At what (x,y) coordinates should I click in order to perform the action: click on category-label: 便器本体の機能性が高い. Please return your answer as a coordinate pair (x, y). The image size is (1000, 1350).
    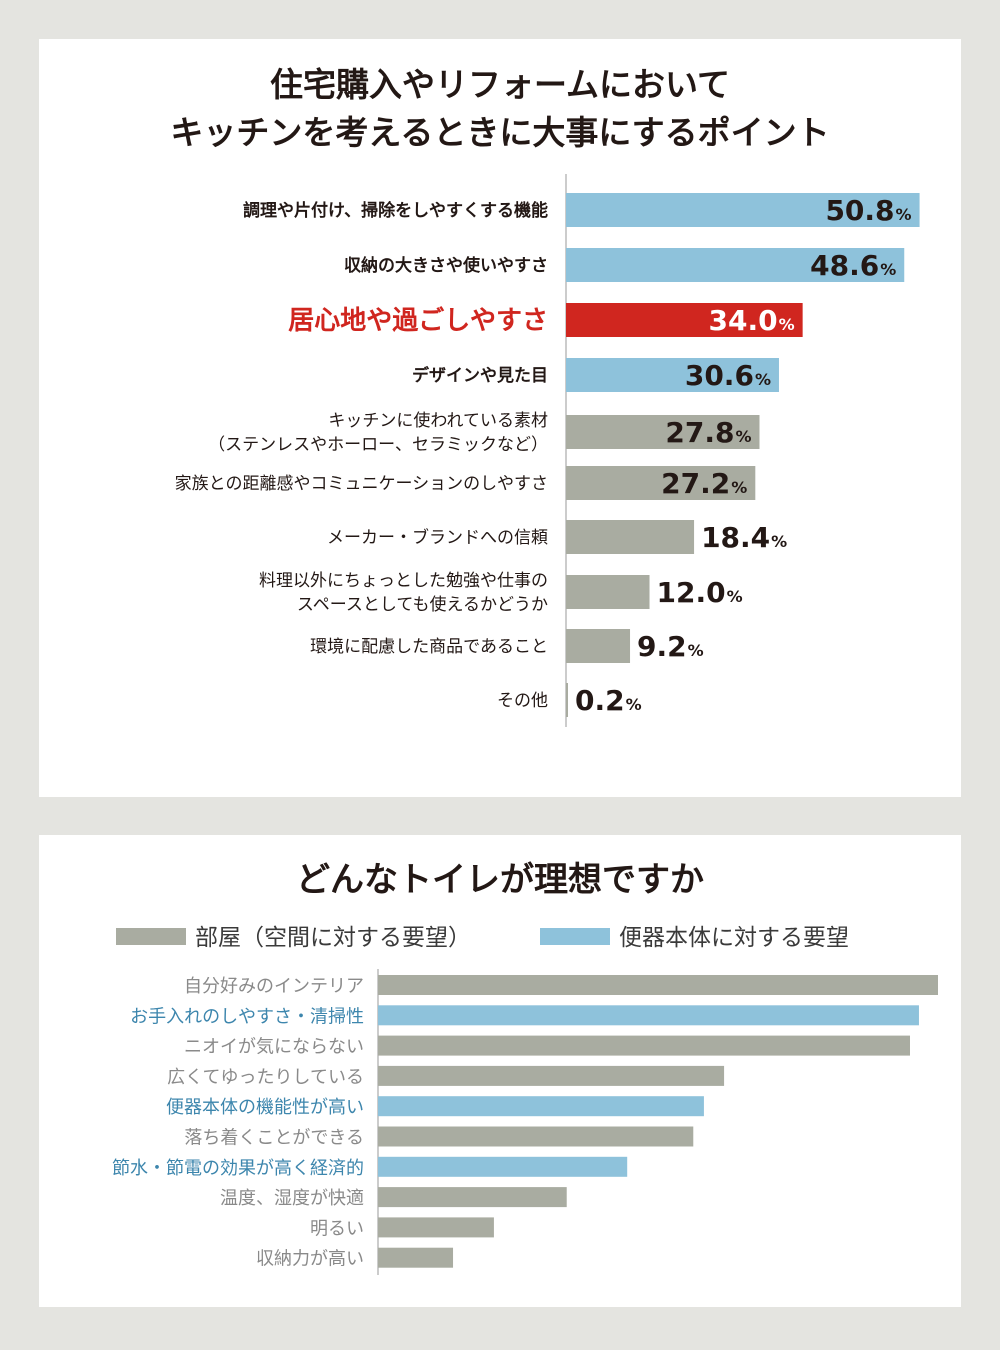
    Looking at the image, I should click on (265, 1107).